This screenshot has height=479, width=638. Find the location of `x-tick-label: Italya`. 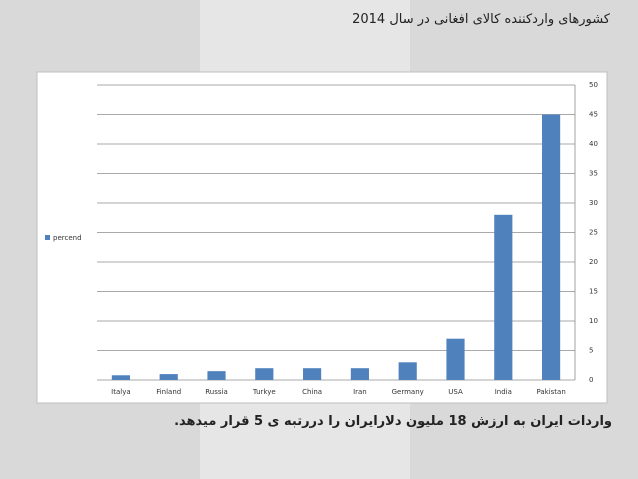

x-tick-label: Italya is located at coordinates (120, 392).